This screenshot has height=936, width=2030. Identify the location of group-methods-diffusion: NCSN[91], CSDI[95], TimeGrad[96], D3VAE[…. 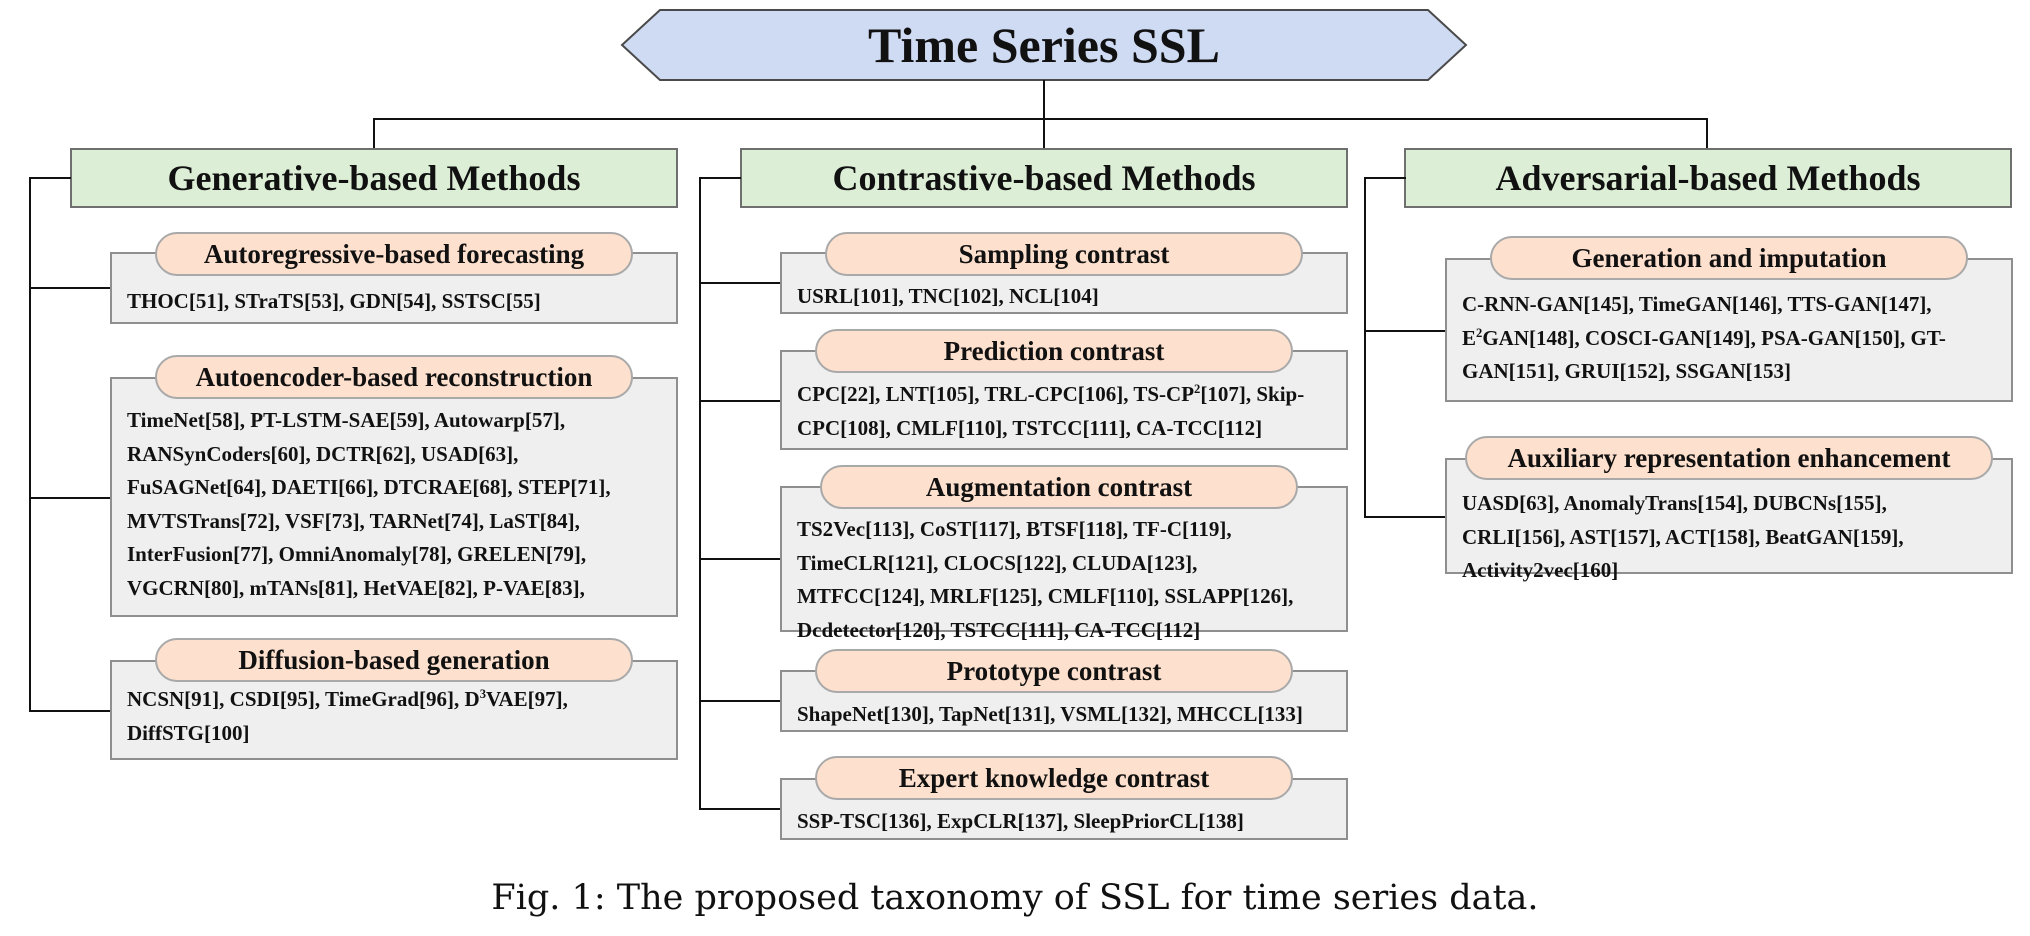
(347, 716).